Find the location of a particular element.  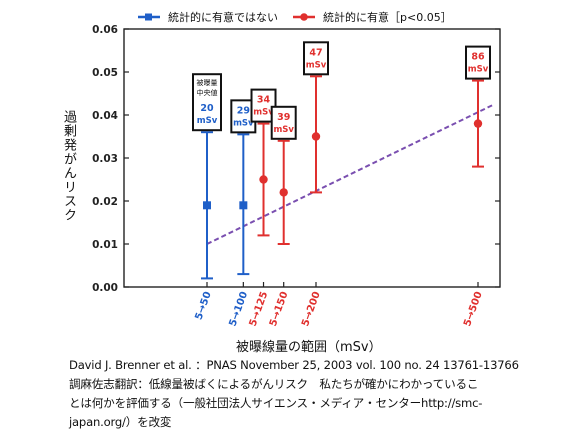

y-tick-label: 0.06 is located at coordinates (105, 30).